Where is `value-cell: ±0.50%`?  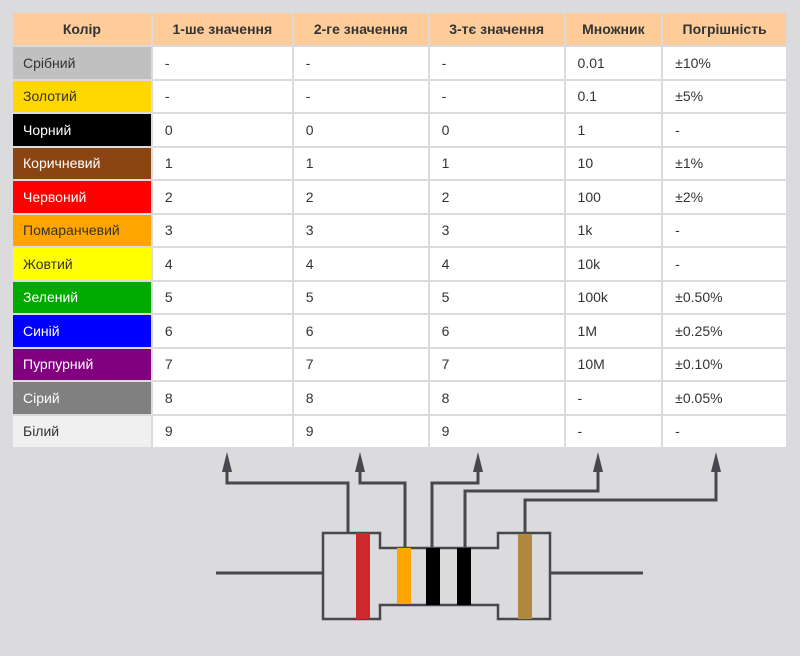
value-cell: ±0.50% is located at coordinates (724, 297).